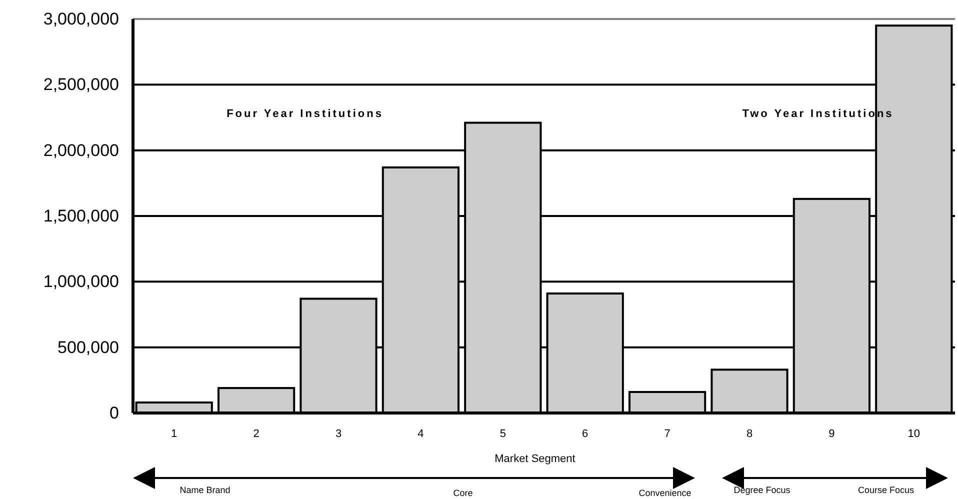 The height and width of the screenshot is (499, 958). Describe the element at coordinates (88, 347) in the screenshot. I see `y-tick-label: 500,000` at that location.